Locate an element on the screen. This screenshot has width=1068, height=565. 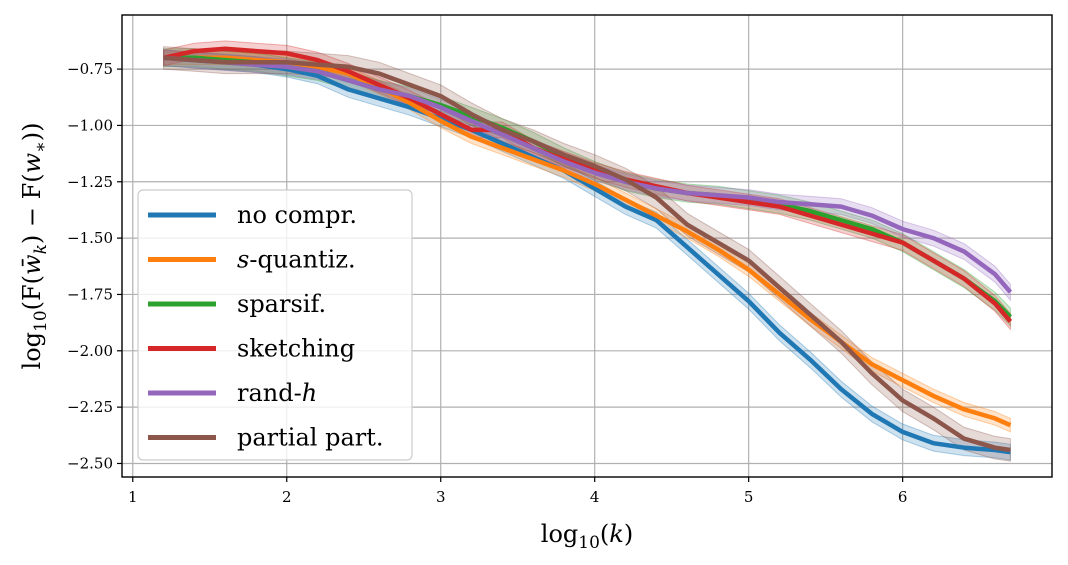
x-axis-label-k: k is located at coordinates (616, 534).